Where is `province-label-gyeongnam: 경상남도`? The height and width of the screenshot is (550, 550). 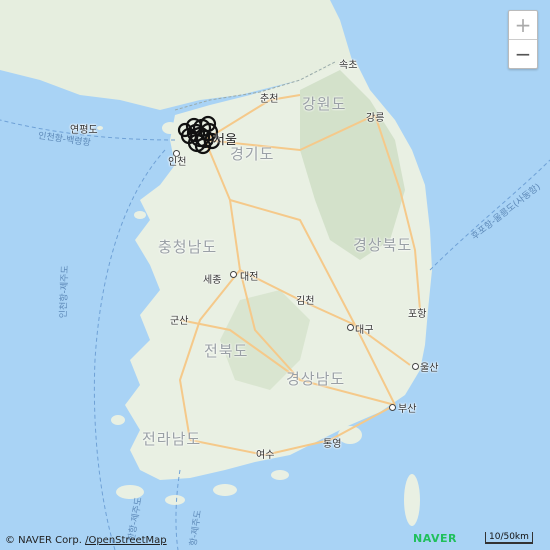
province-label-gyeongnam: 경상남도 is located at coordinates (316, 379).